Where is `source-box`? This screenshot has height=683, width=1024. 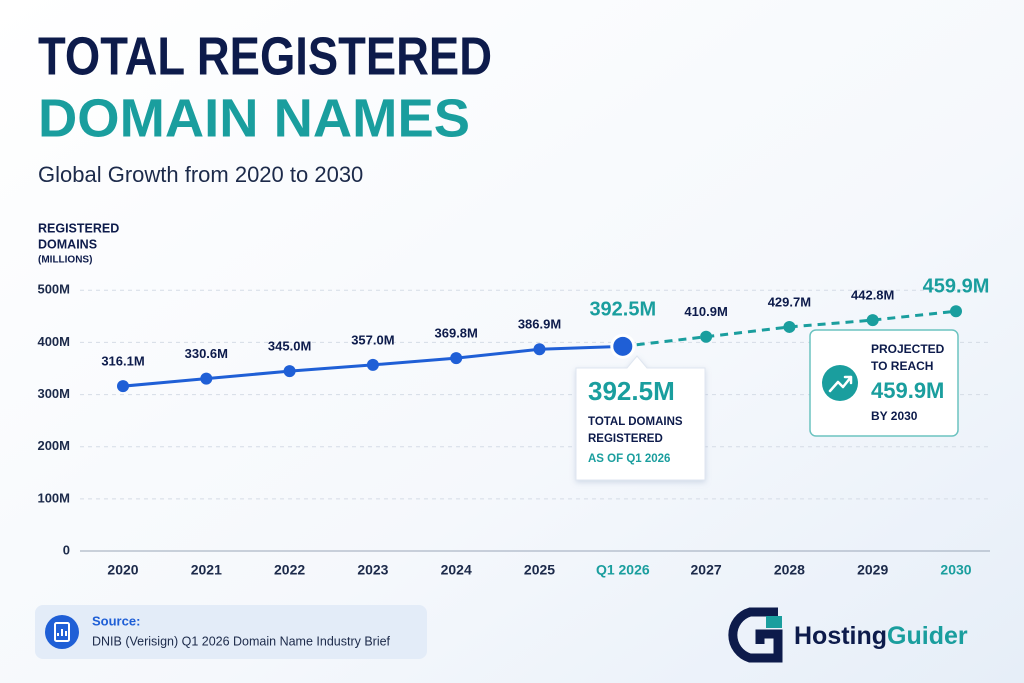 source-box is located at coordinates (231, 632).